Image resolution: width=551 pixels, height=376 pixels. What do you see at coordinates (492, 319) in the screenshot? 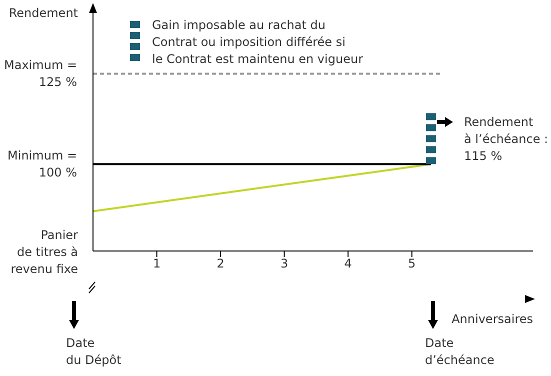
I see `x-axis-title: Anniversaires` at bounding box center [492, 319].